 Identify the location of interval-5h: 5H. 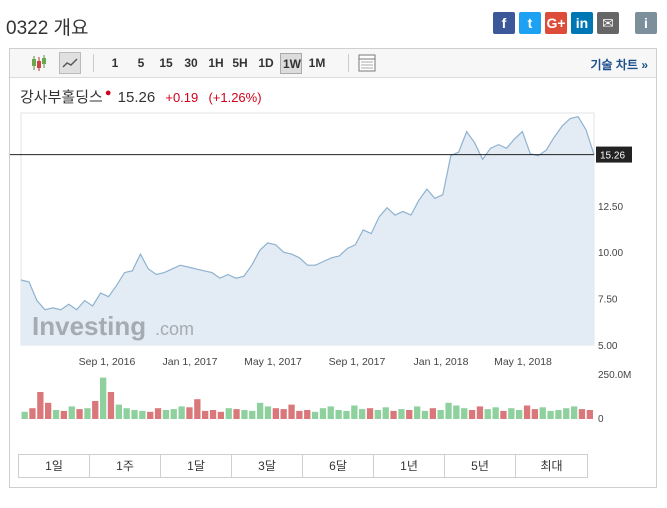
(240, 63).